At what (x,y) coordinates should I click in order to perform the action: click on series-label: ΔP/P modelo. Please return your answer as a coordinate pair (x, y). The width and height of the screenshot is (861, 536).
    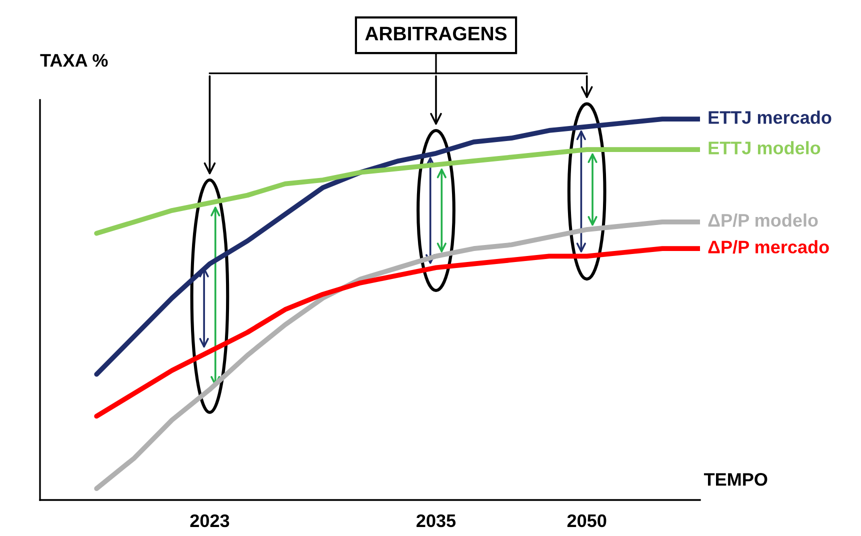
    Looking at the image, I should click on (763, 220).